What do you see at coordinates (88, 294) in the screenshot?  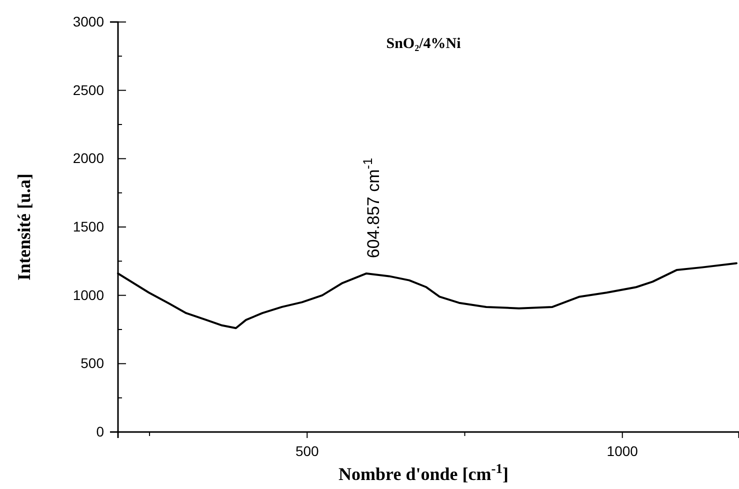 I see `y-tick-label: 1000` at bounding box center [88, 294].